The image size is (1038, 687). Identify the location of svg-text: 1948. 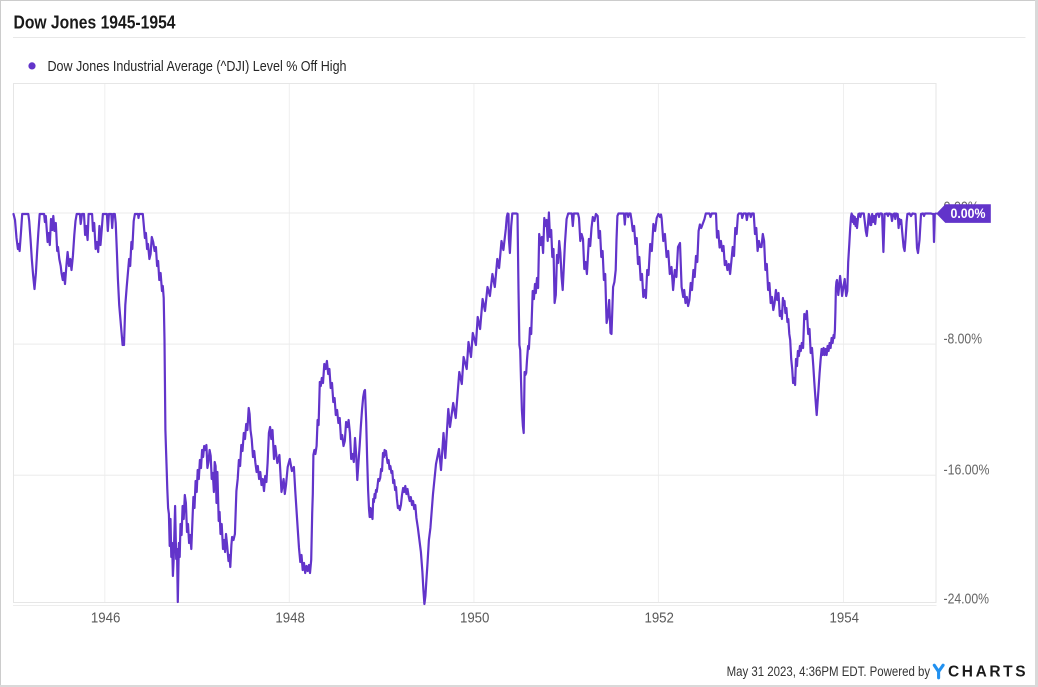
(290, 618).